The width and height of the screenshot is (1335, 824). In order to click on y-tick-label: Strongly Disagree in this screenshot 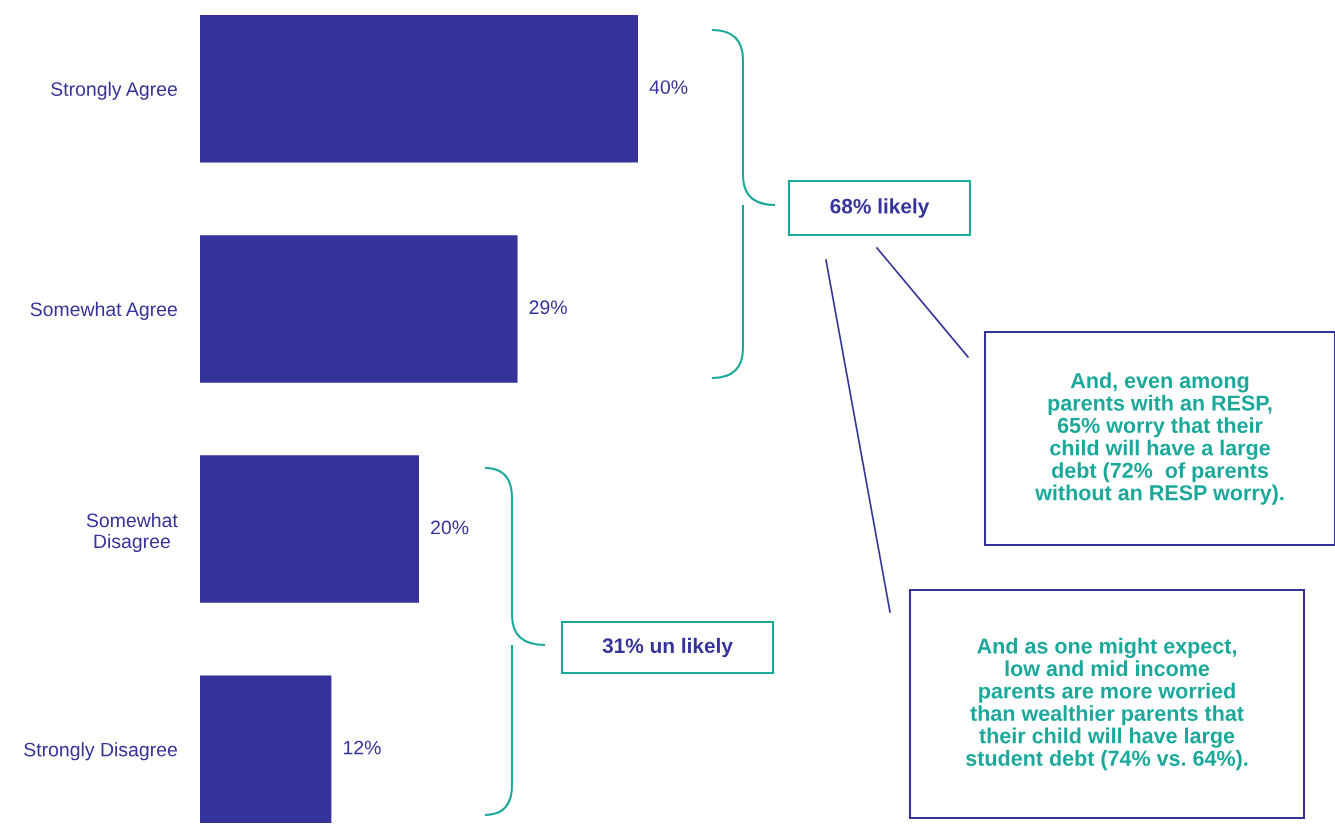, I will do `click(100, 751)`.